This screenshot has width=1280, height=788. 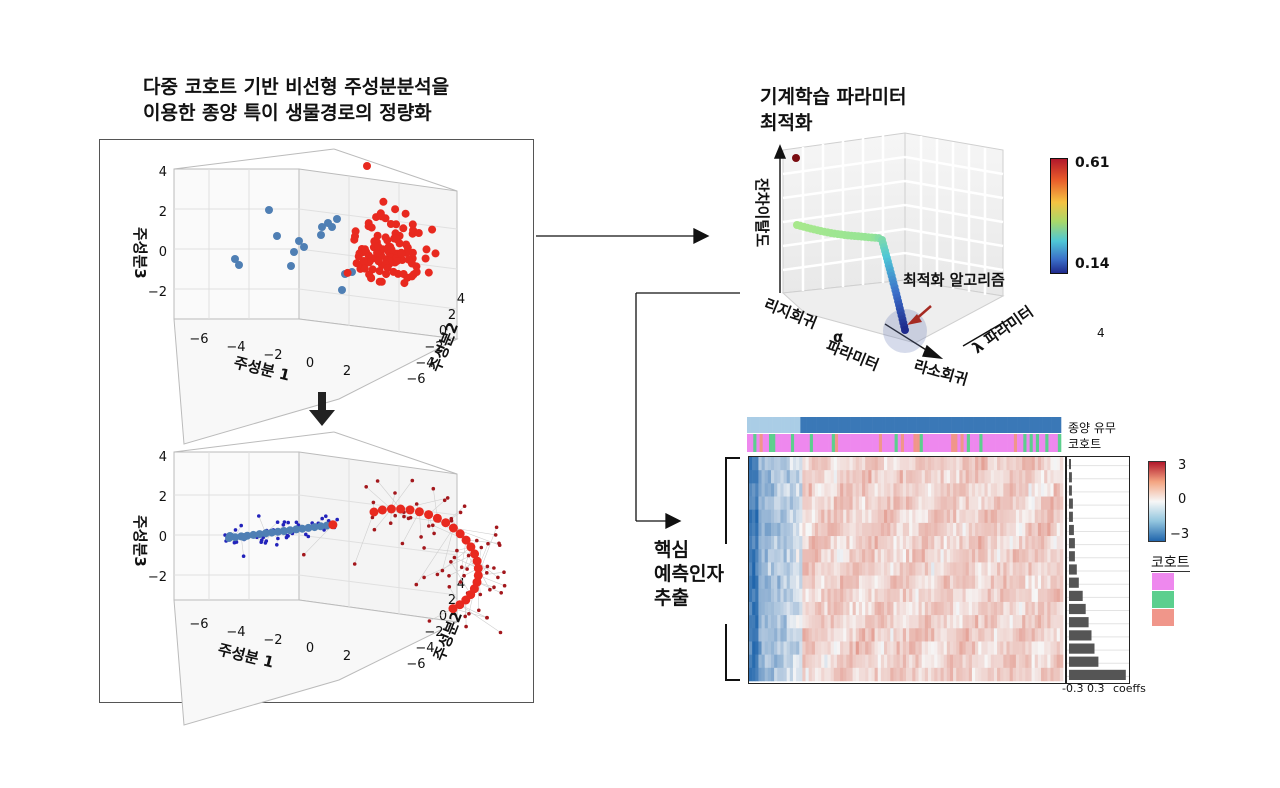 I want to click on normal-sample-point, so click(x=266, y=541).